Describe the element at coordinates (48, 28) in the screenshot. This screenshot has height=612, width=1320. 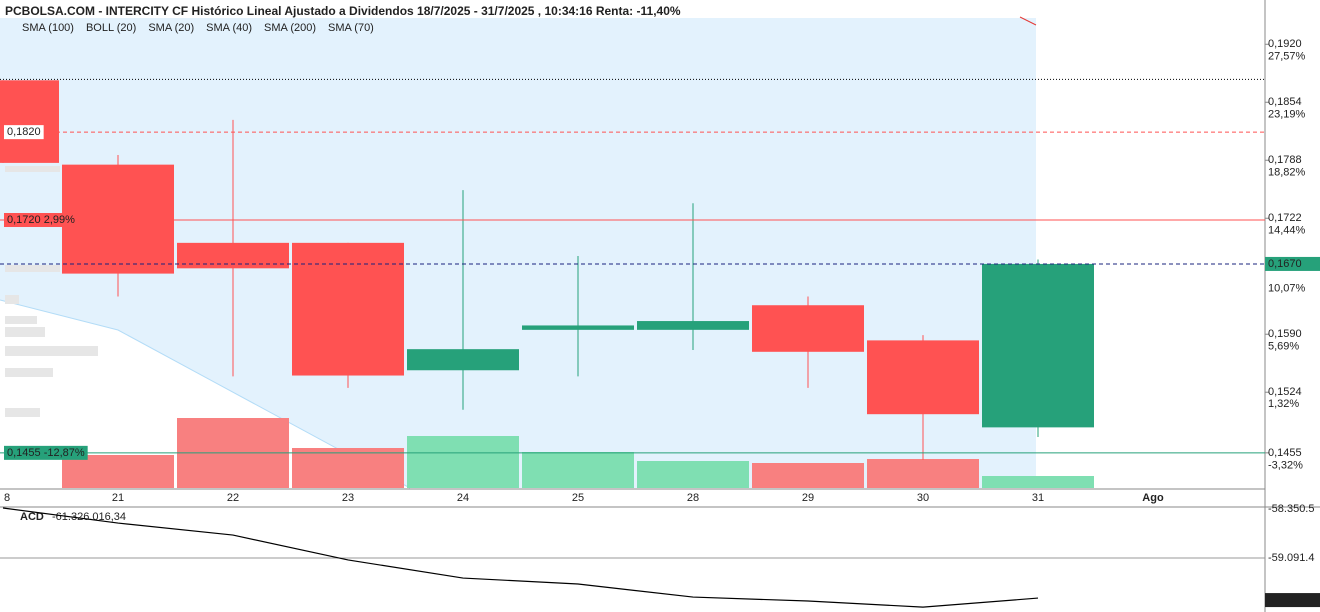
I see `legend-entry: SMA (100)` at that location.